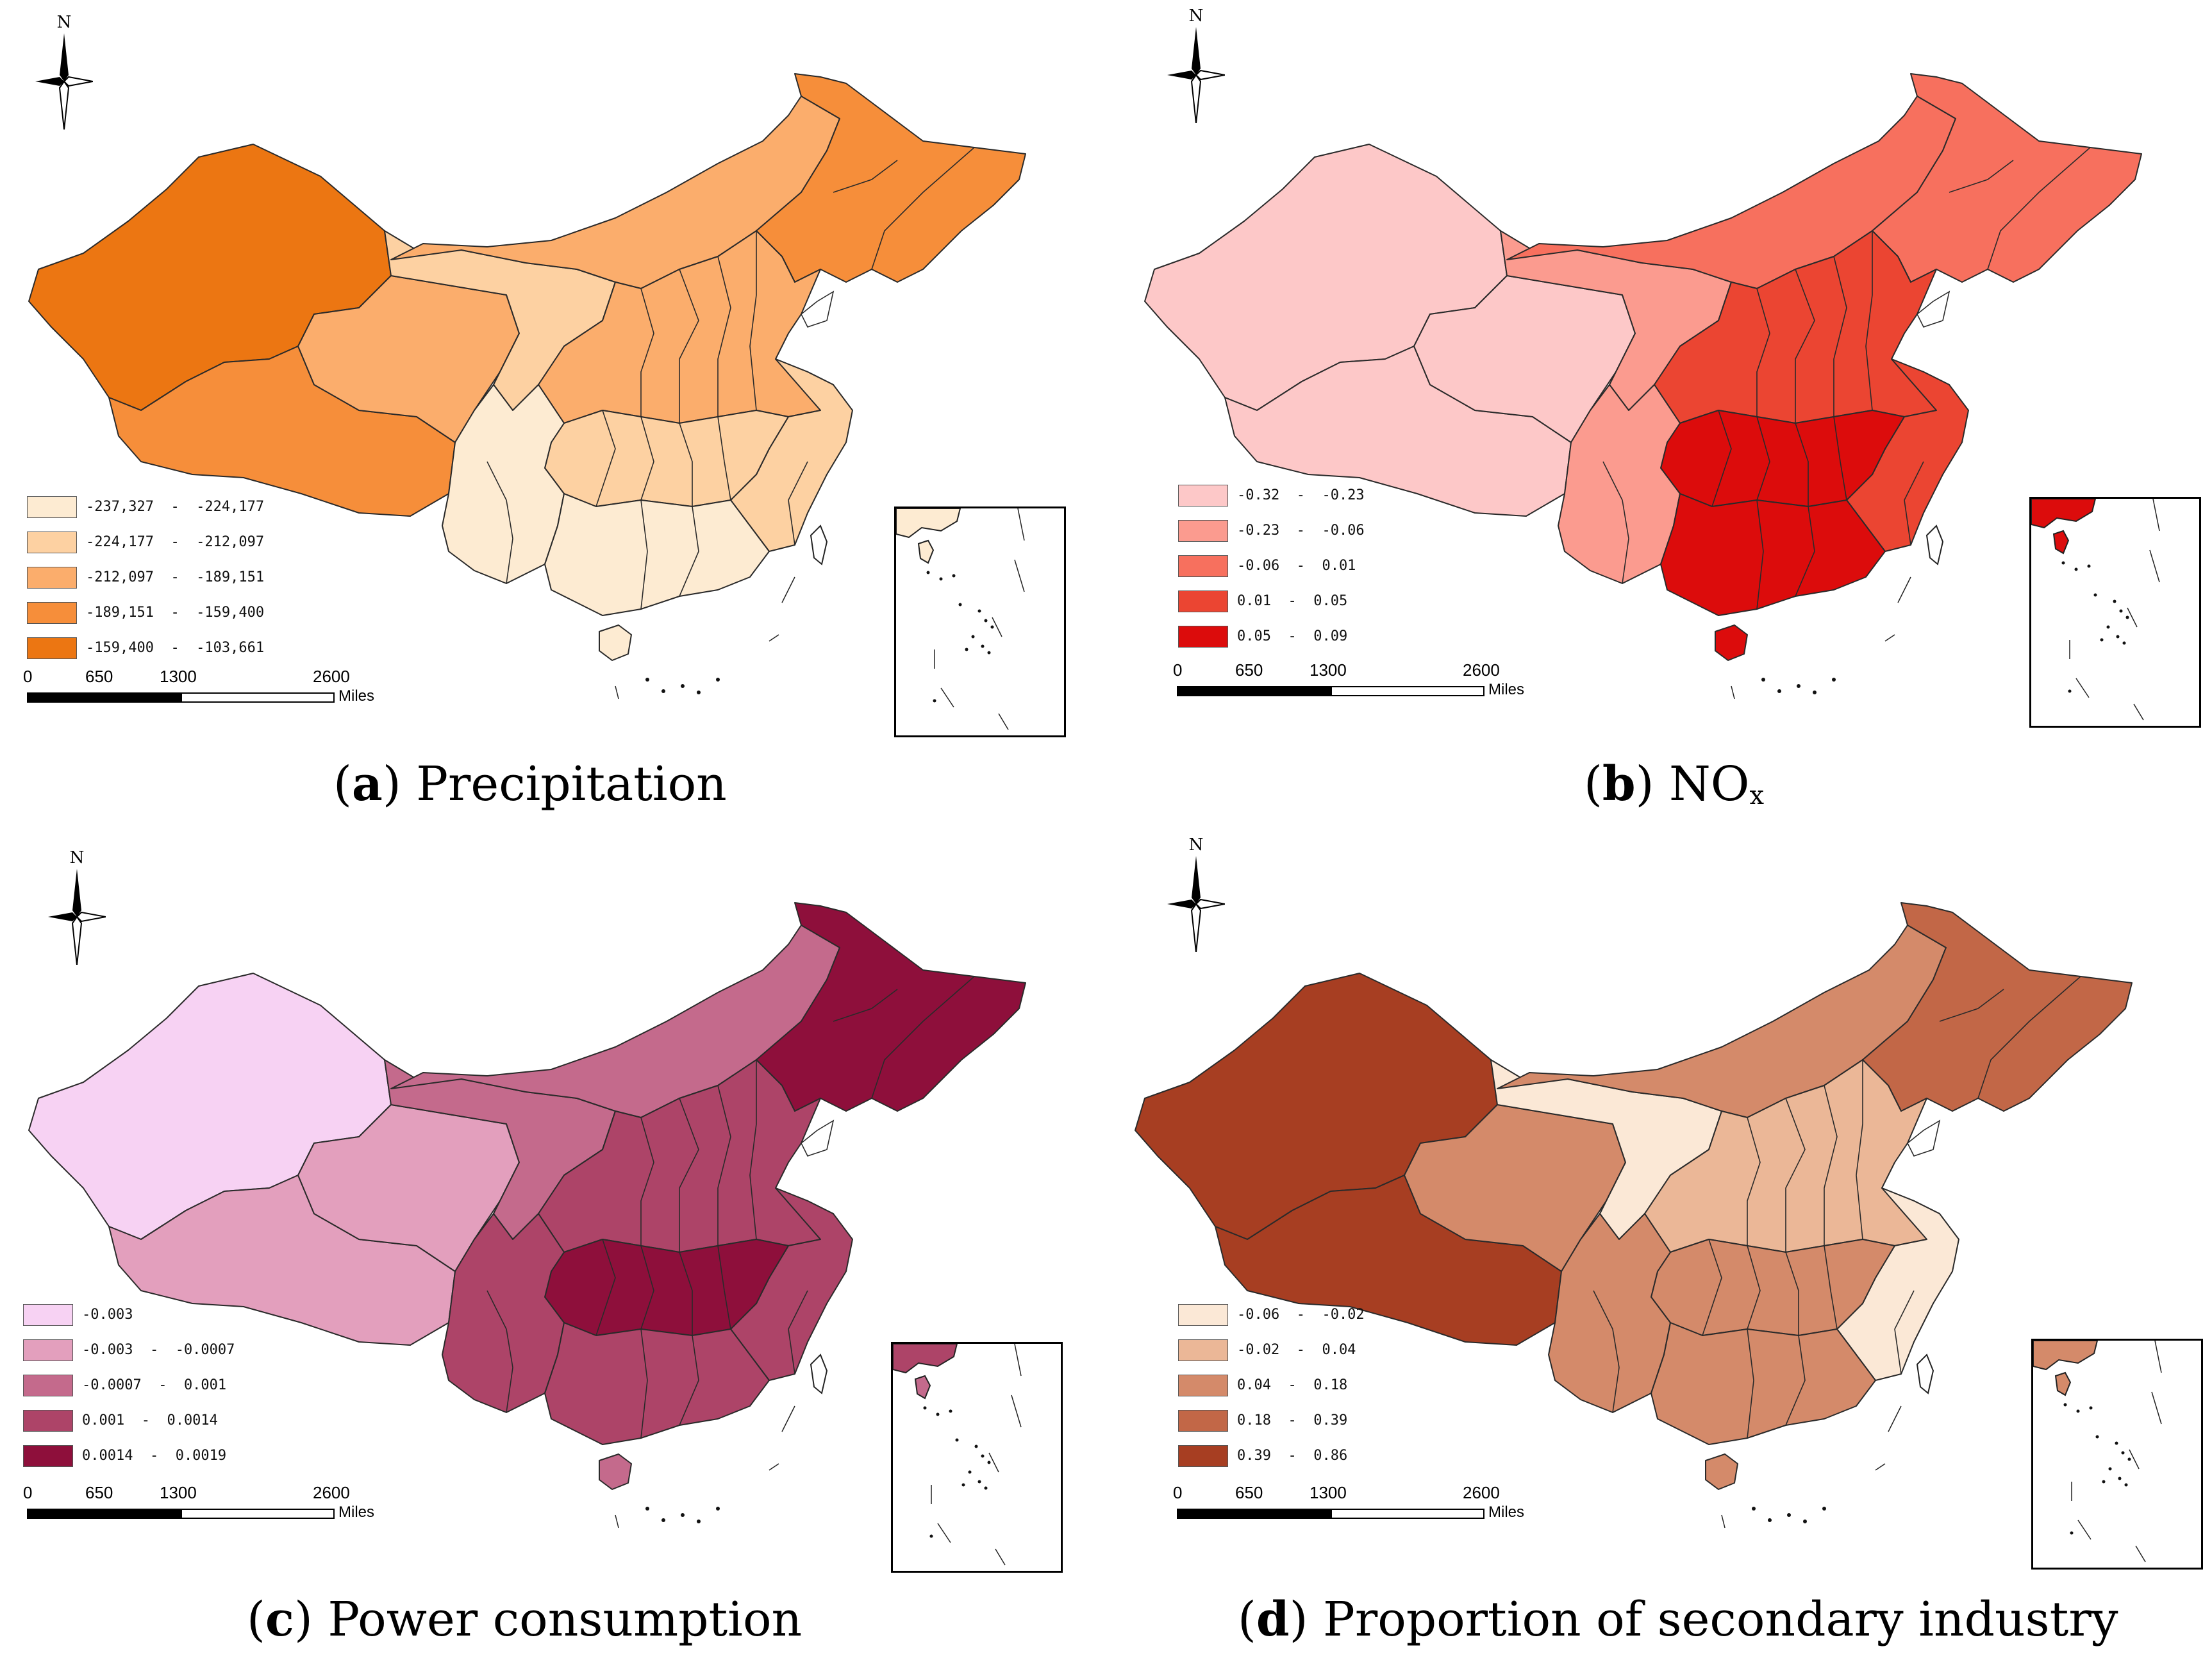 The height and width of the screenshot is (1658, 2212). Describe the element at coordinates (1721, 1619) in the screenshot. I see `caption-text: Proportion of secondary industry` at that location.